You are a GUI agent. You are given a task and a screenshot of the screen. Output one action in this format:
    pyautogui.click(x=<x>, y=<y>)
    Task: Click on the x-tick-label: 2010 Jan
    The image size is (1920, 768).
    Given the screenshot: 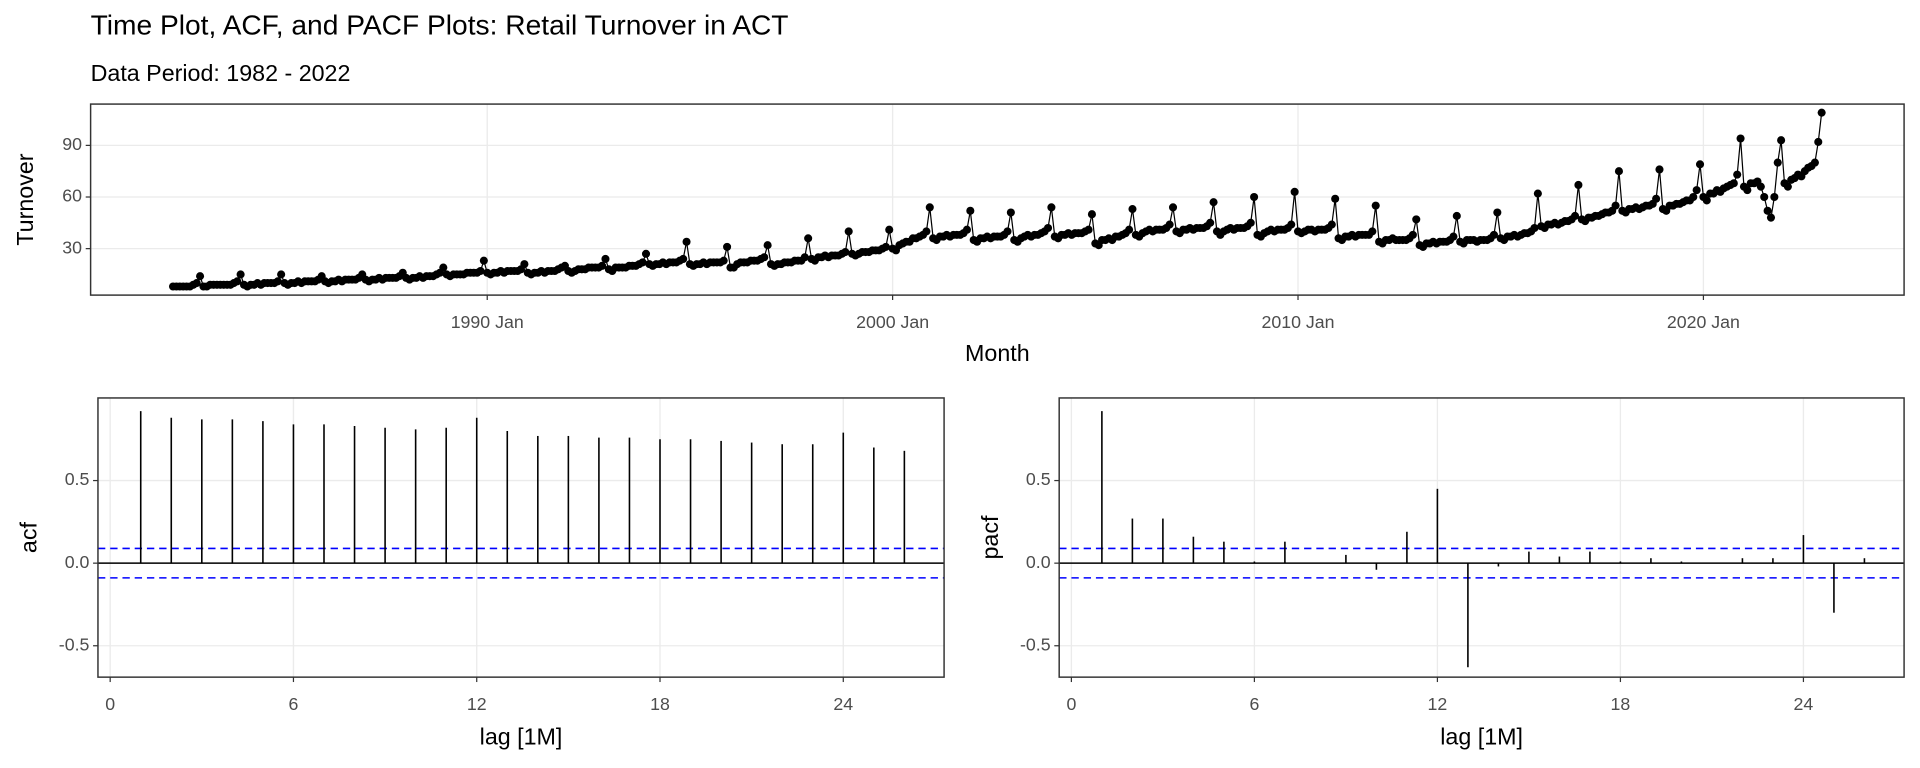 What is the action you would take?
    pyautogui.click(x=1297, y=322)
    